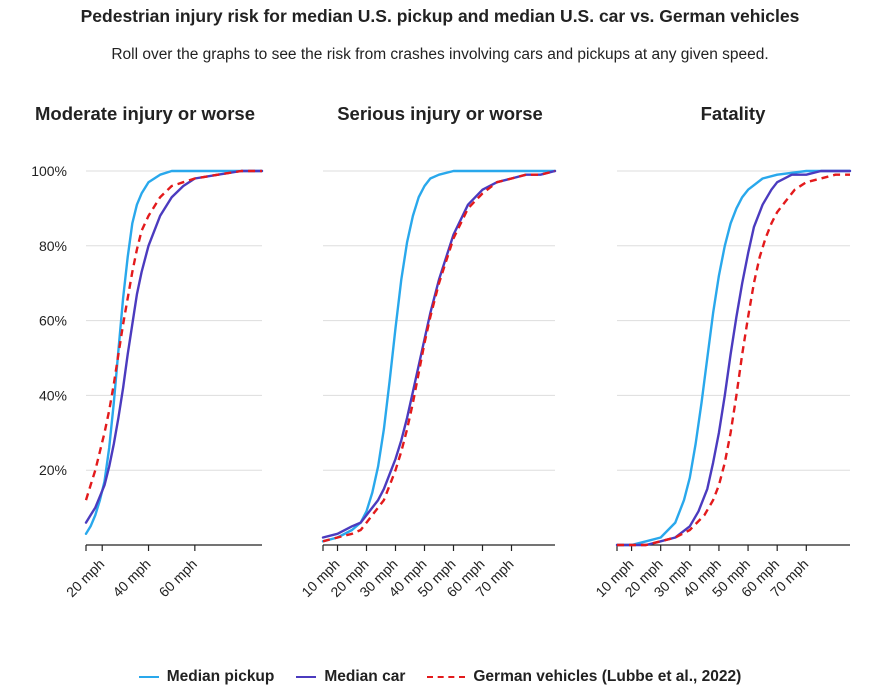  I want to click on legend-label-pickup: Median pickup, so click(220, 676).